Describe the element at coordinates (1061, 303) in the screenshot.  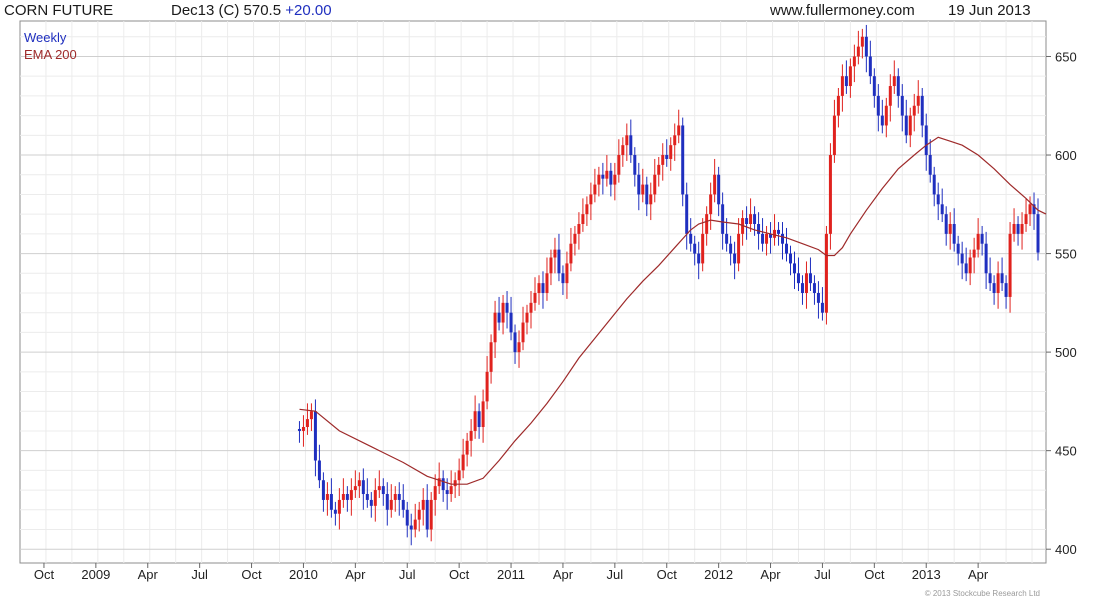
I see `y-axis-labels: 400 450 500 550 600 650` at that location.